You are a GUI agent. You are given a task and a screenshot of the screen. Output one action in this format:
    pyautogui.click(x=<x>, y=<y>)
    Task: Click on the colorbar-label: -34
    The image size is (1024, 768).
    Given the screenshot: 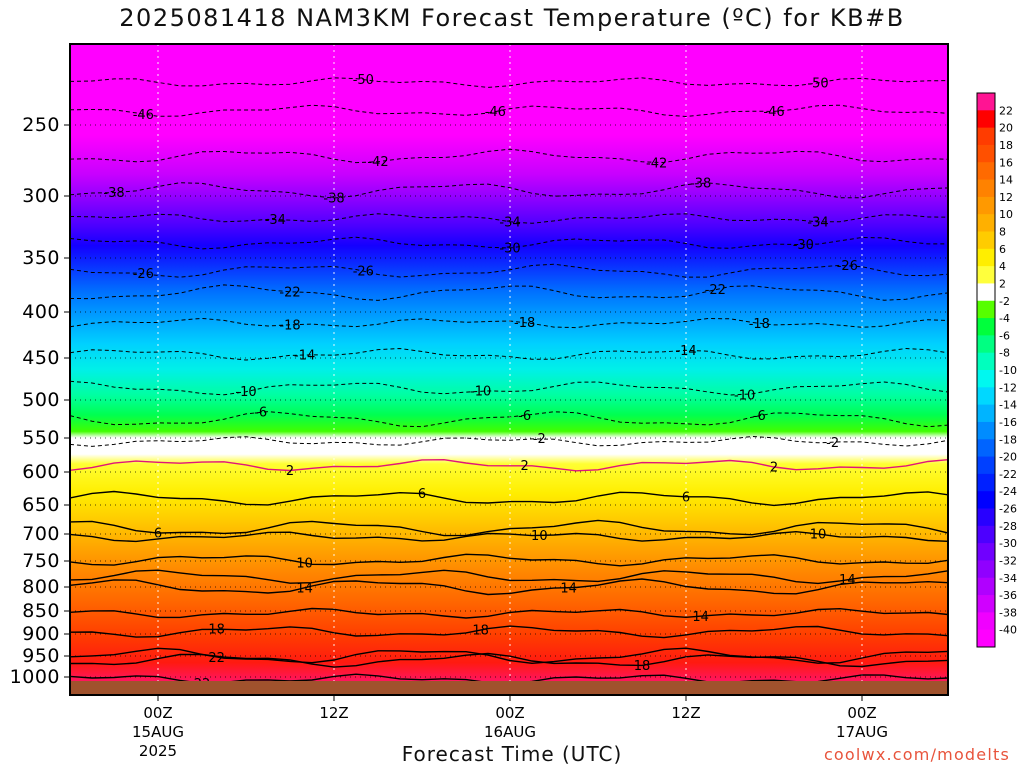 What is the action you would take?
    pyautogui.click(x=1008, y=578)
    